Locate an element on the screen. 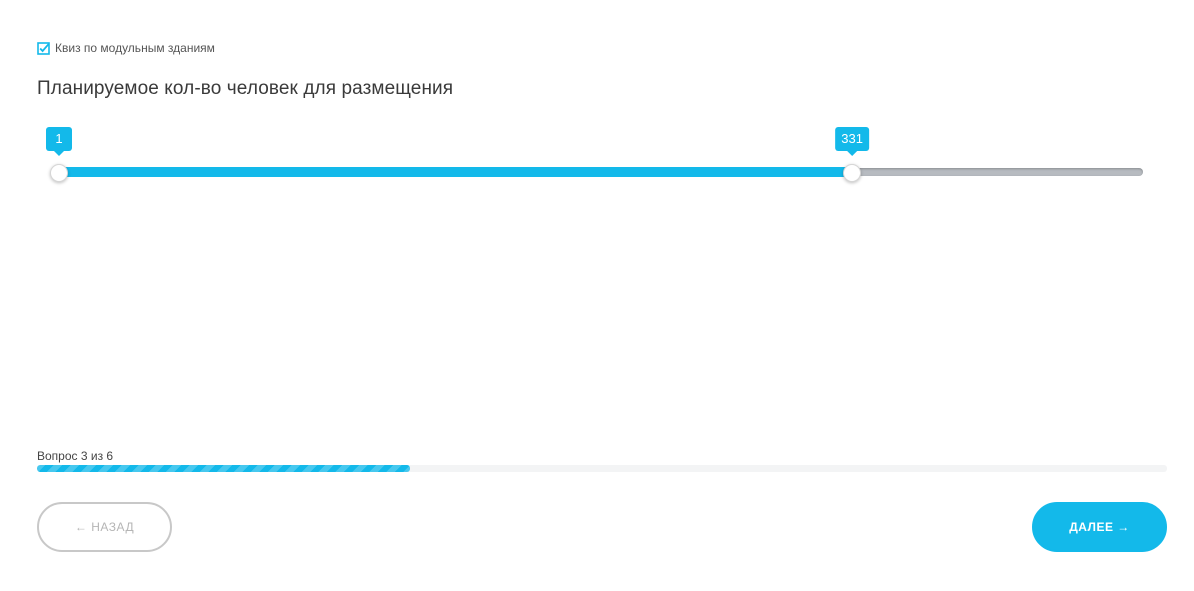  range-slider: 1 331 is located at coordinates (601, 172).